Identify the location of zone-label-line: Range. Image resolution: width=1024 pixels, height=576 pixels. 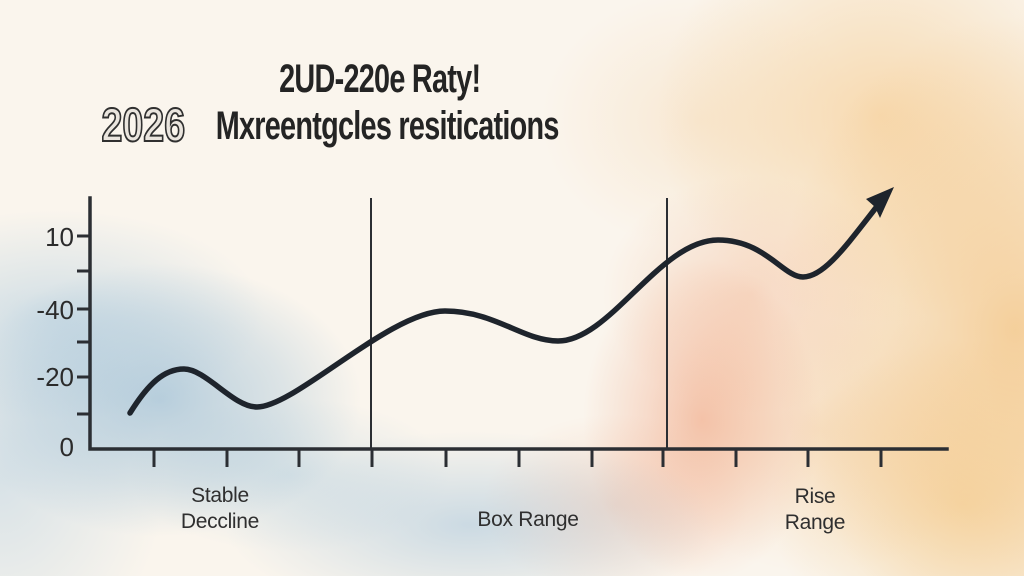
(815, 522).